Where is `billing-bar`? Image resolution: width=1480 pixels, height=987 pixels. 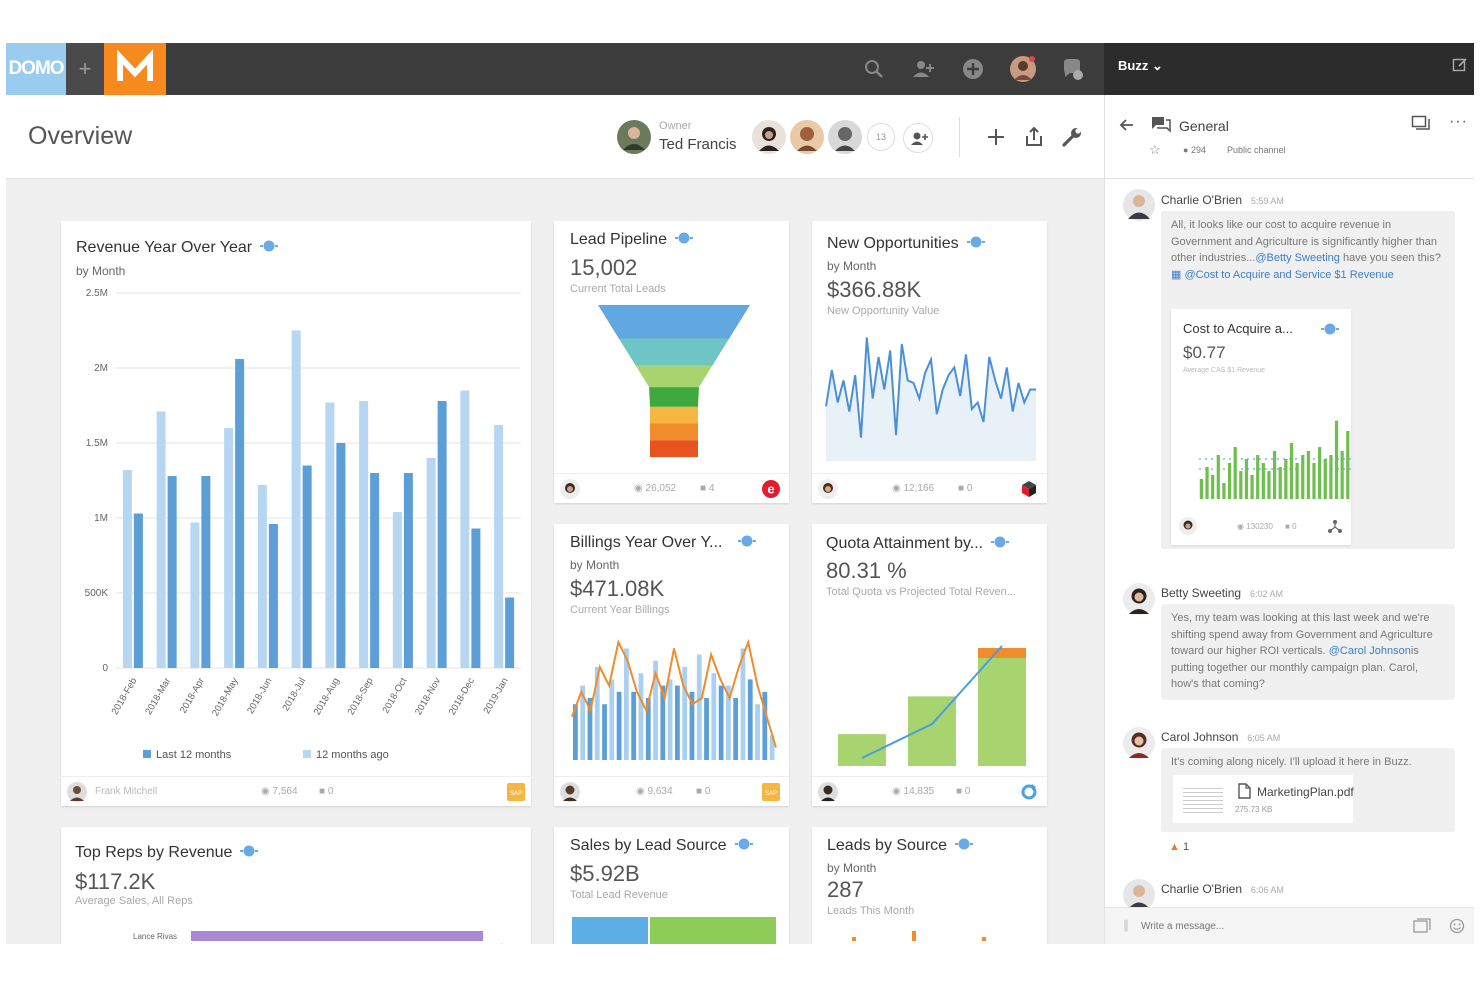
billing-bar is located at coordinates (743, 704).